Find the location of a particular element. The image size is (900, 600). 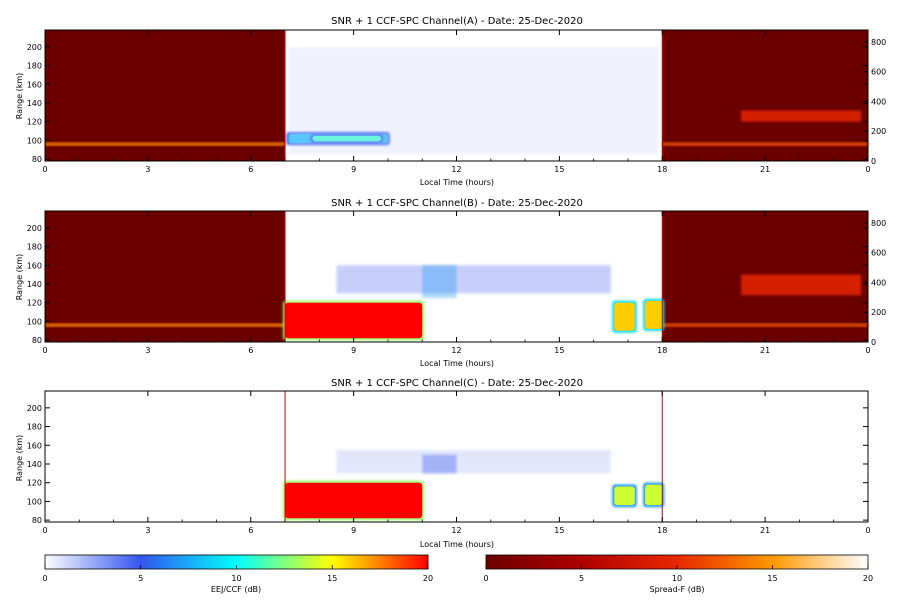

colorbar-eej-label: EEJ/CCF (dB) is located at coordinates (236, 589).